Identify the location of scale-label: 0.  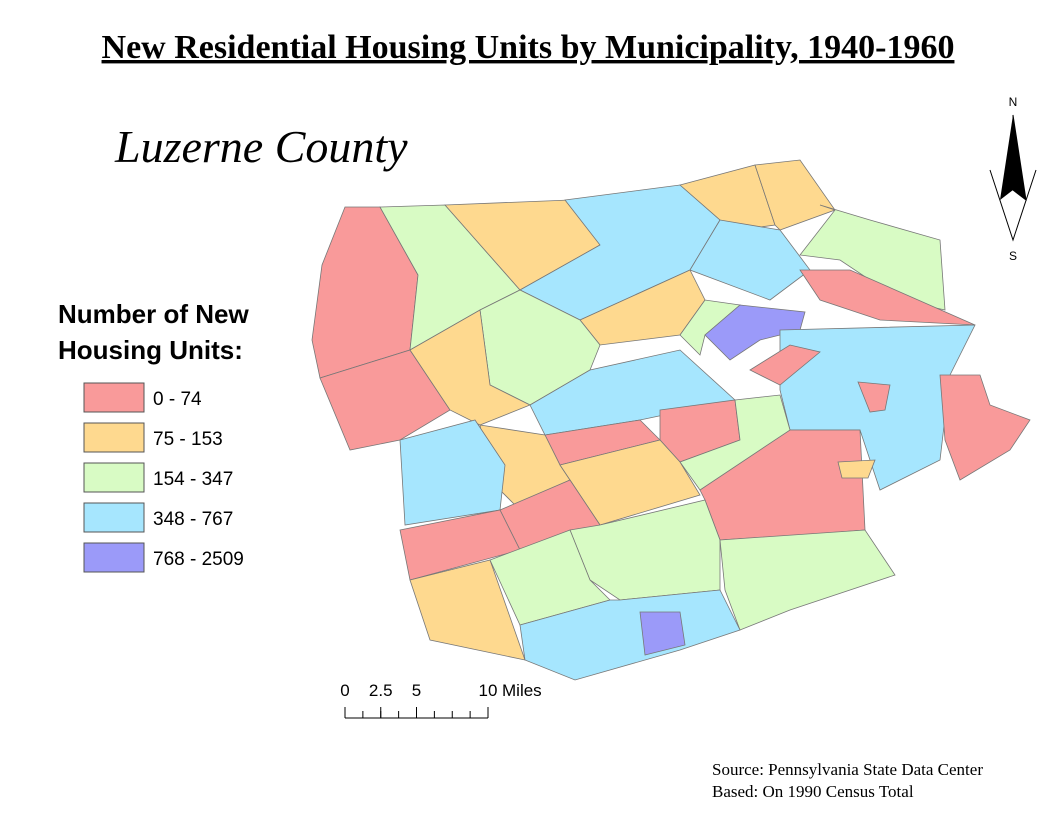
(344, 690).